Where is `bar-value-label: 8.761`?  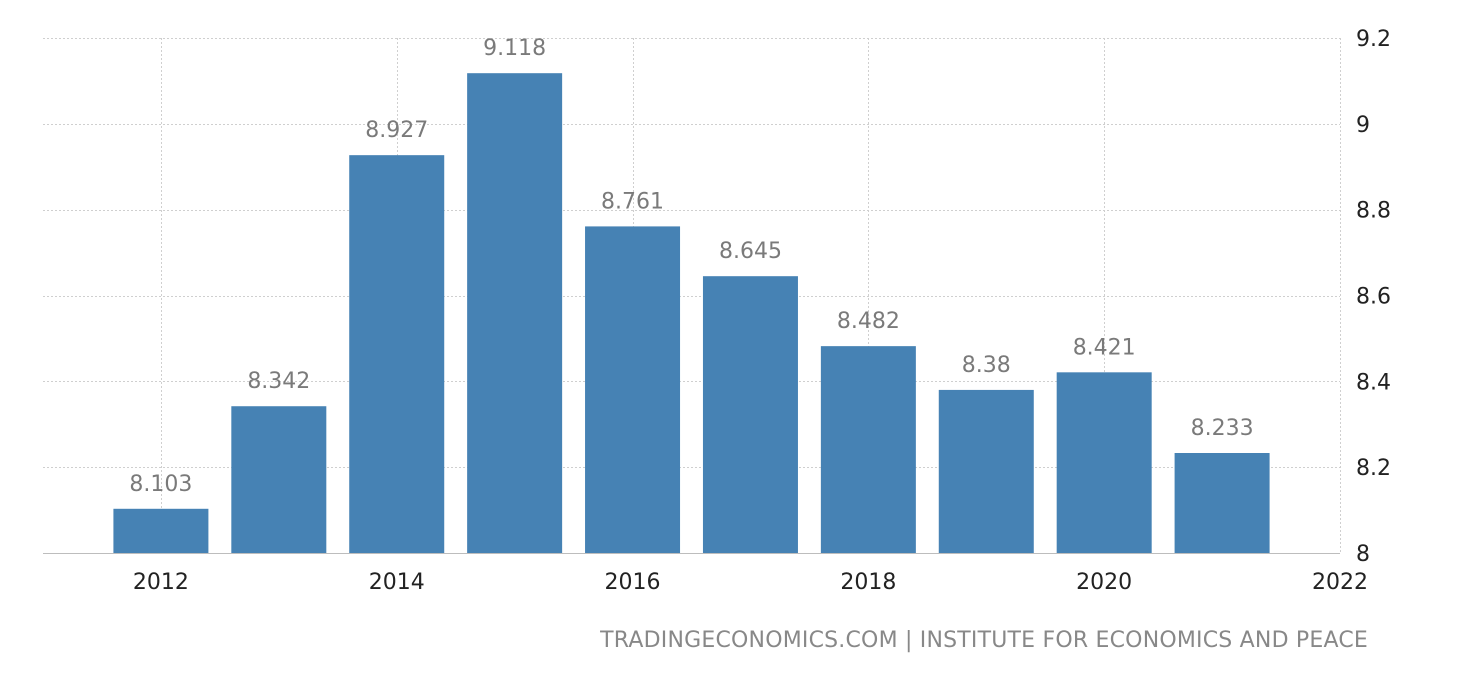 bar-value-label: 8.761 is located at coordinates (632, 201).